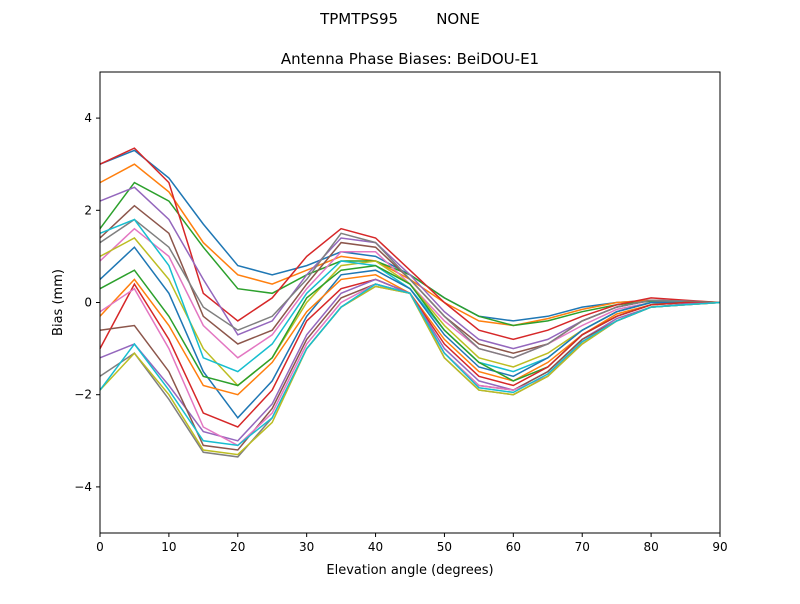 Image resolution: width=800 pixels, height=604 pixels. I want to click on x-axis-label: Elevation angle (degrees), so click(409, 570).